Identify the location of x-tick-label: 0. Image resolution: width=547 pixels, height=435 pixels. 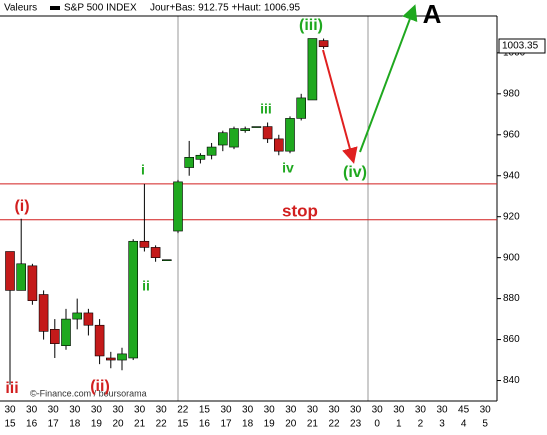
(377, 424).